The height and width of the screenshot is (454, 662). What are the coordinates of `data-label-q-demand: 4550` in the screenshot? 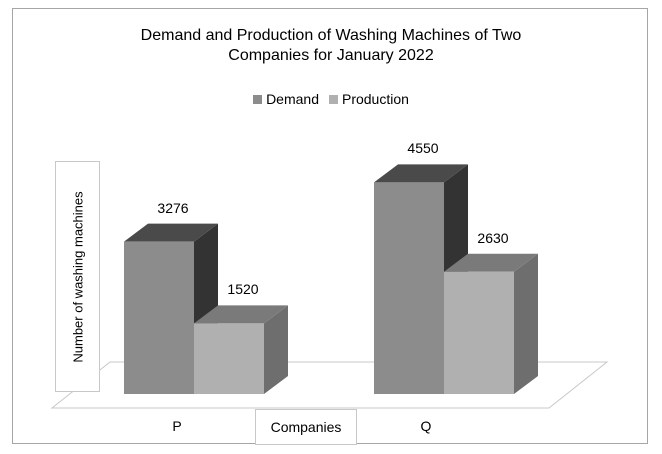 It's located at (423, 148).